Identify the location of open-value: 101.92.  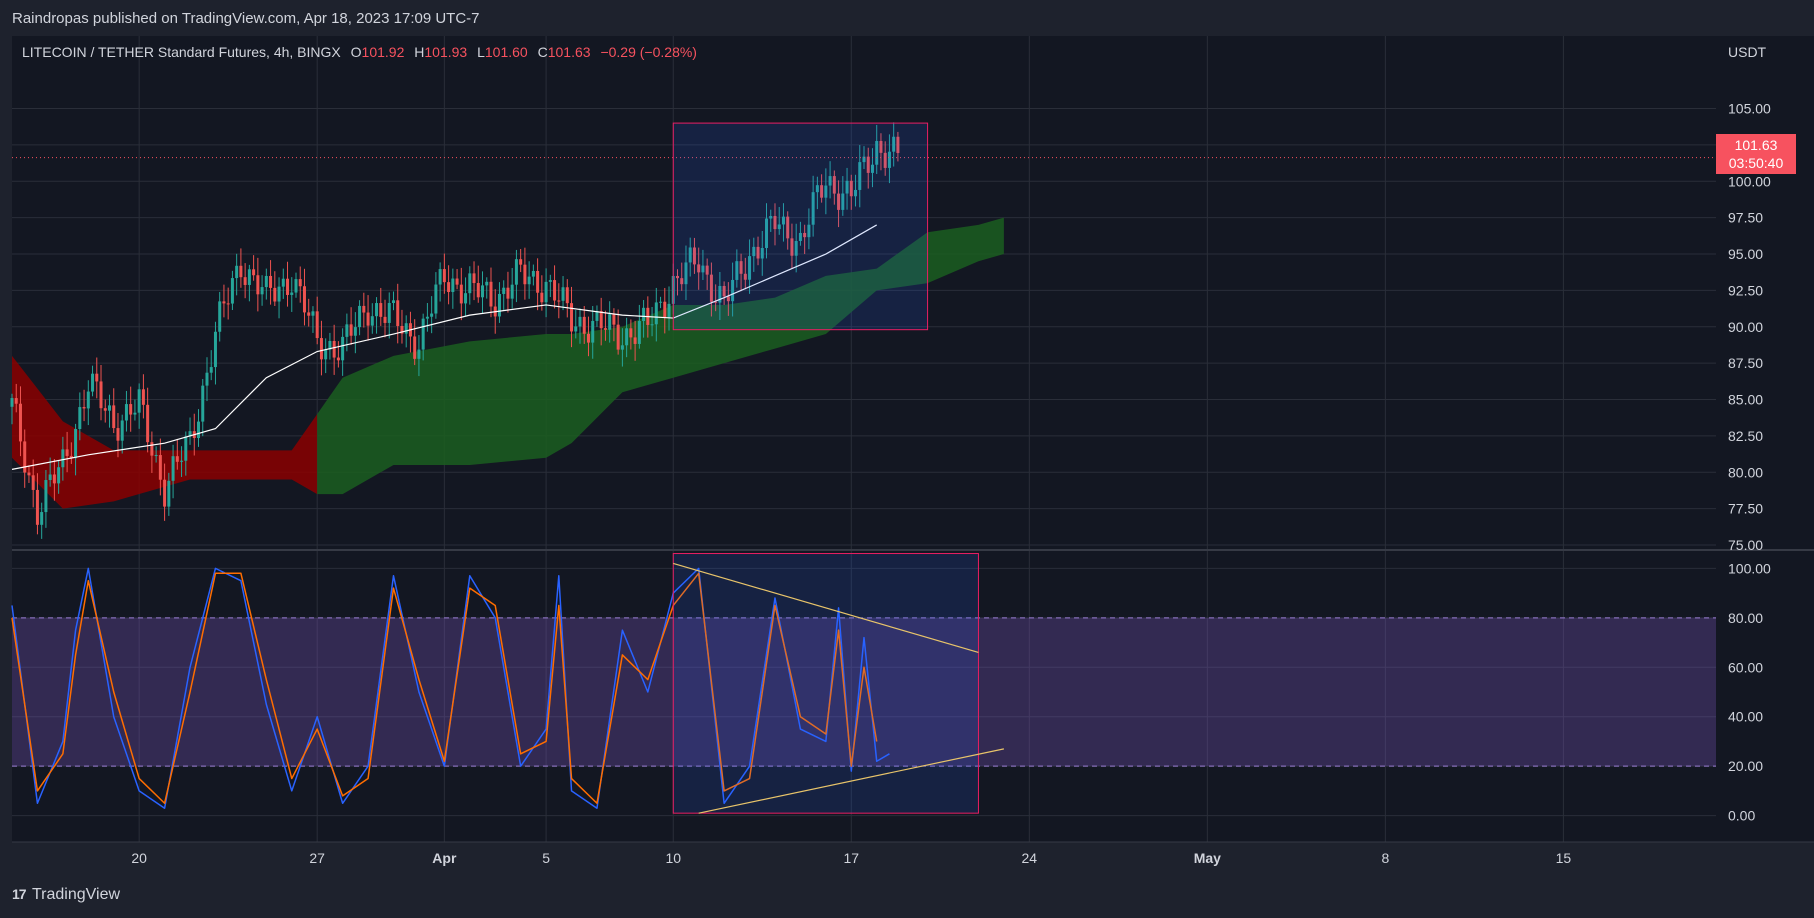
(383, 52).